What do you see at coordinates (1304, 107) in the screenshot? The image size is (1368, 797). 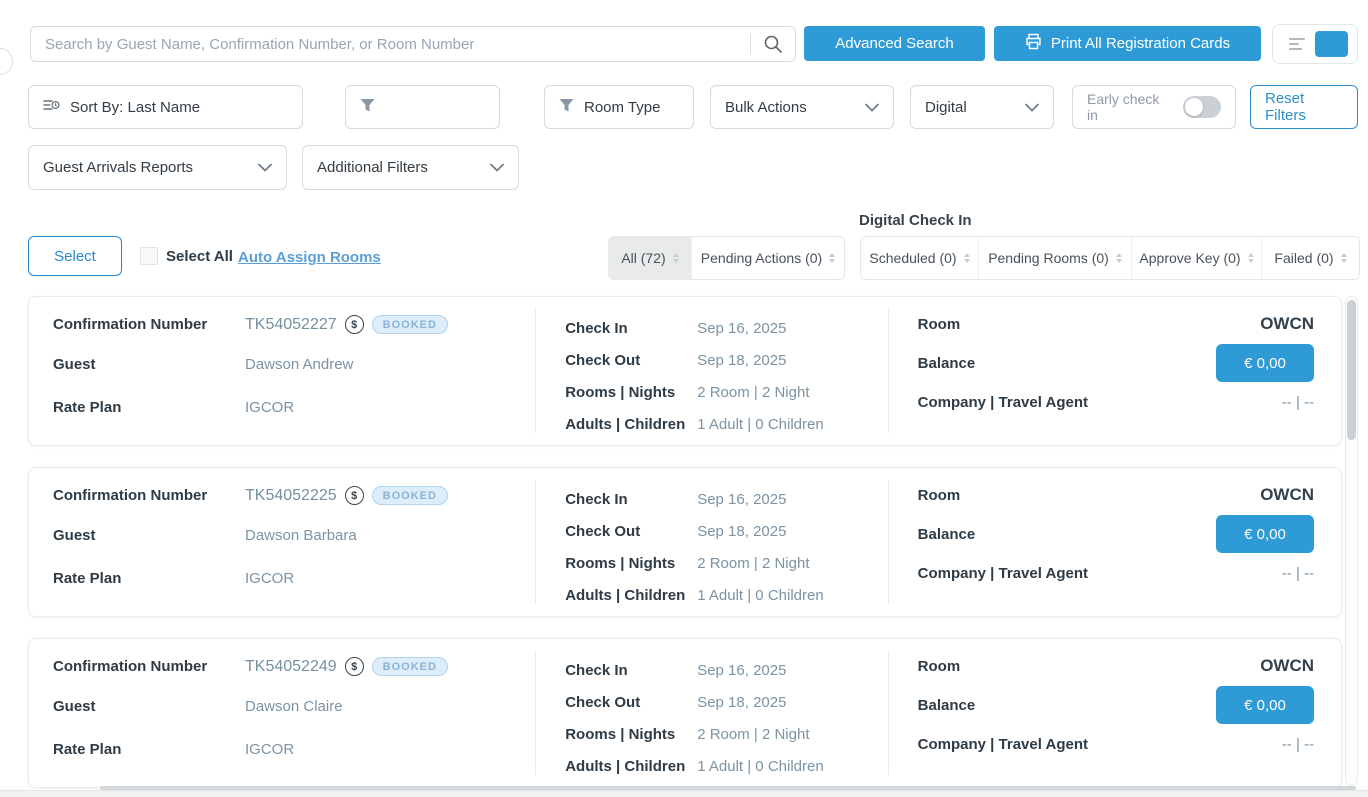 I see `reset-filters-button: Reset Filters` at bounding box center [1304, 107].